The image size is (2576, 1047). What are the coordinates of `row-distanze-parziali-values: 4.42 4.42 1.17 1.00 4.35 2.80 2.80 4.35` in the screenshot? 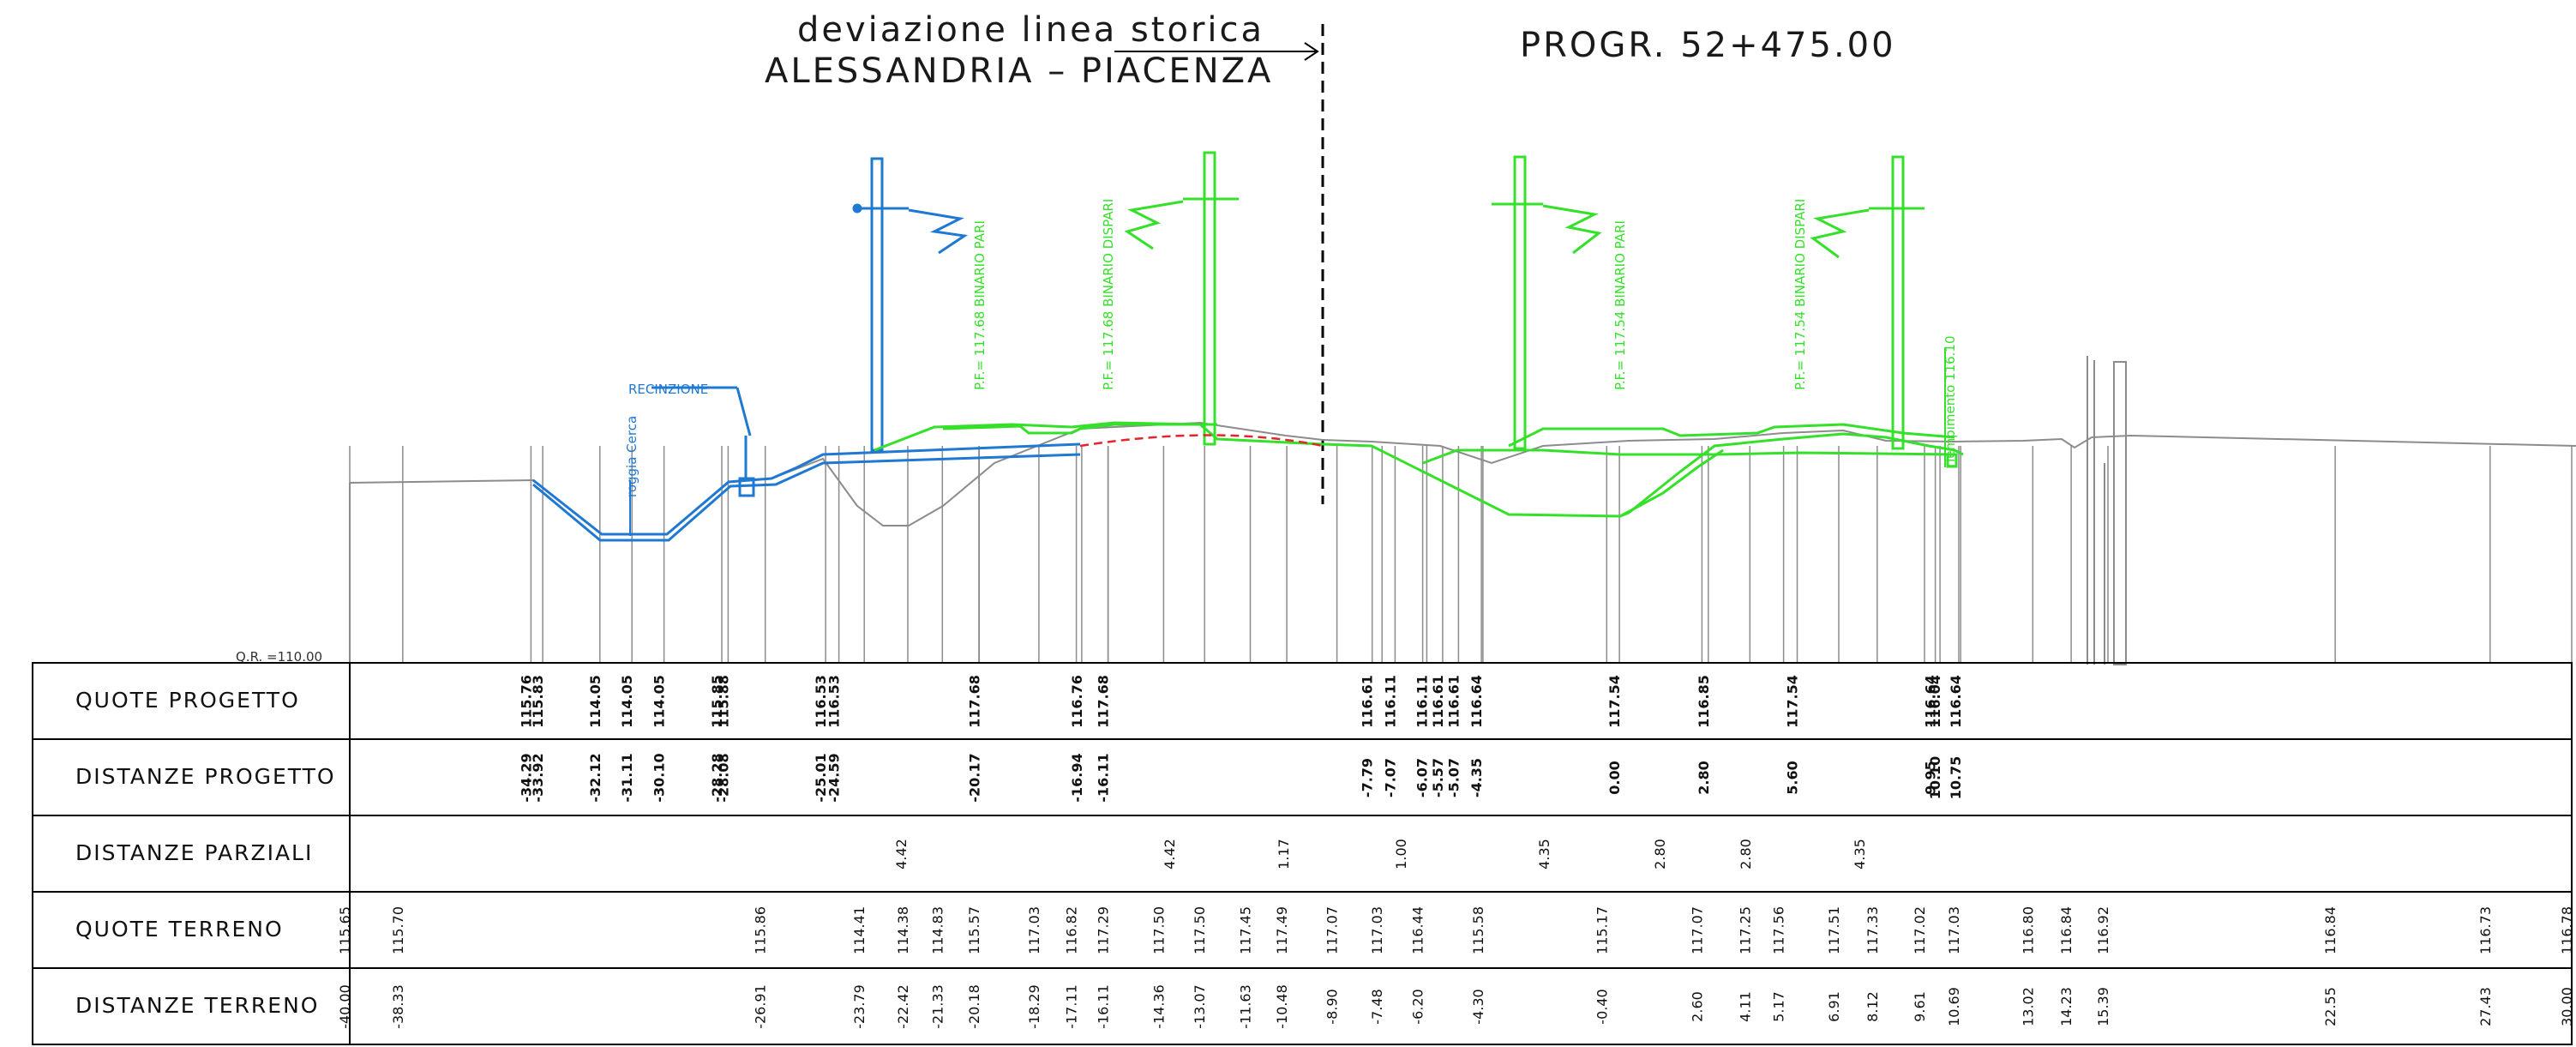 It's located at (1380, 854).